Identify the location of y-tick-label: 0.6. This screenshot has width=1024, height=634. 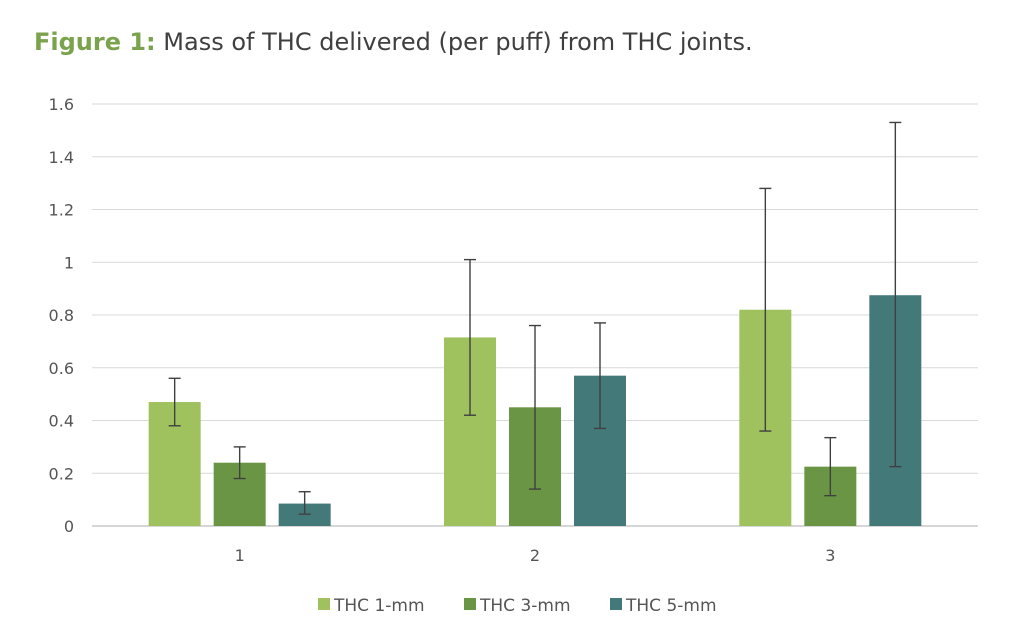
(61, 368).